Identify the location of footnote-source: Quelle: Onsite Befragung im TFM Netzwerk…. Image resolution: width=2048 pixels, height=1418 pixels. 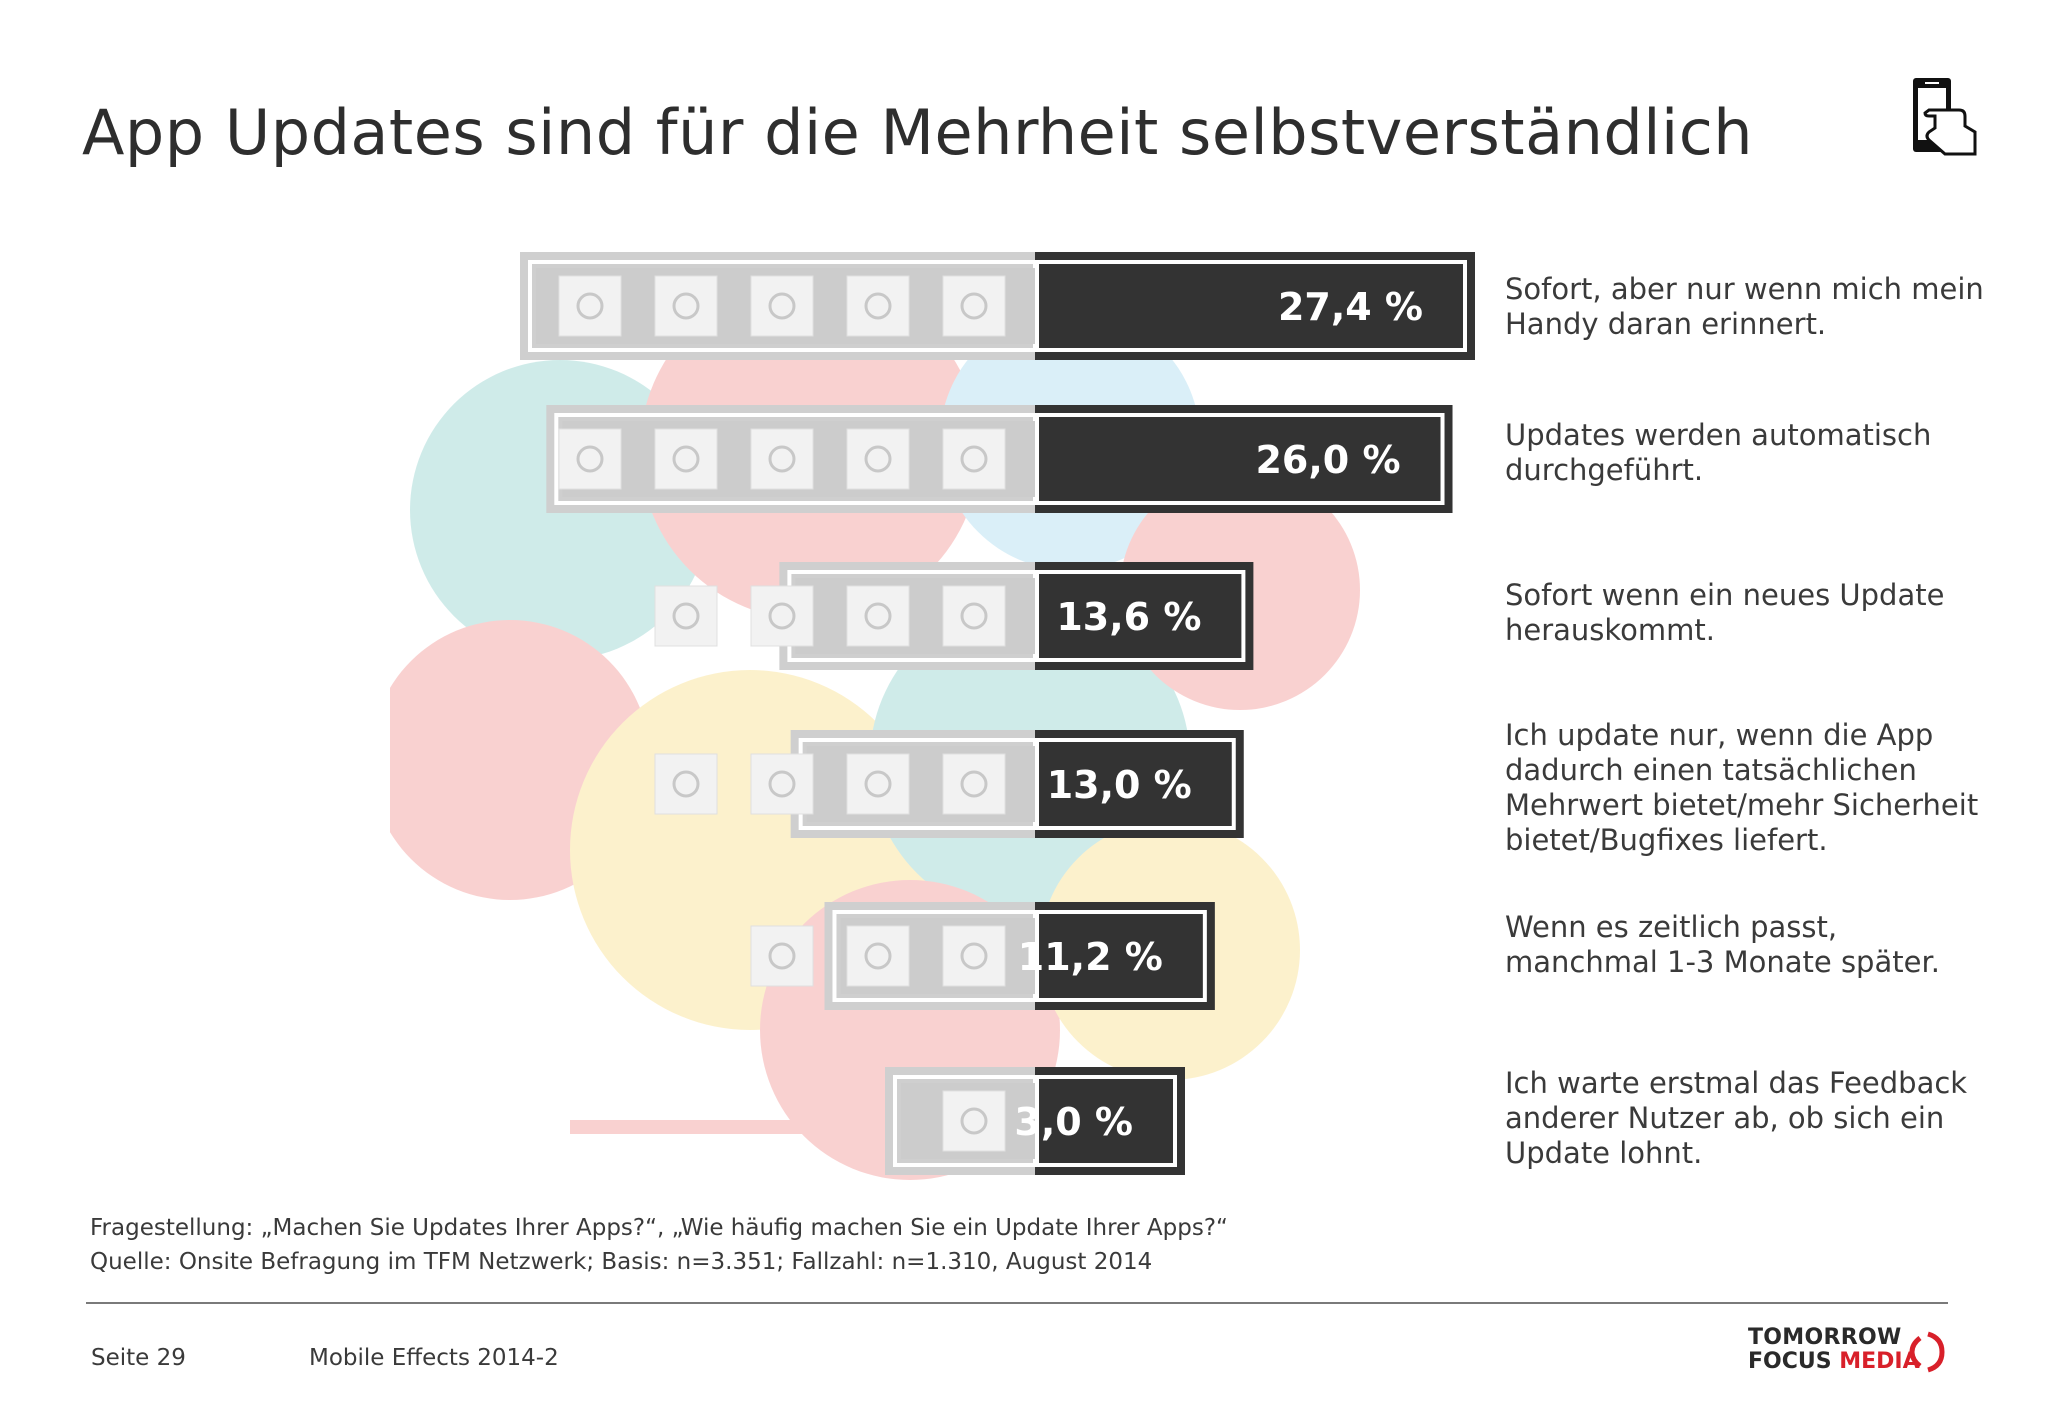
(621, 1262).